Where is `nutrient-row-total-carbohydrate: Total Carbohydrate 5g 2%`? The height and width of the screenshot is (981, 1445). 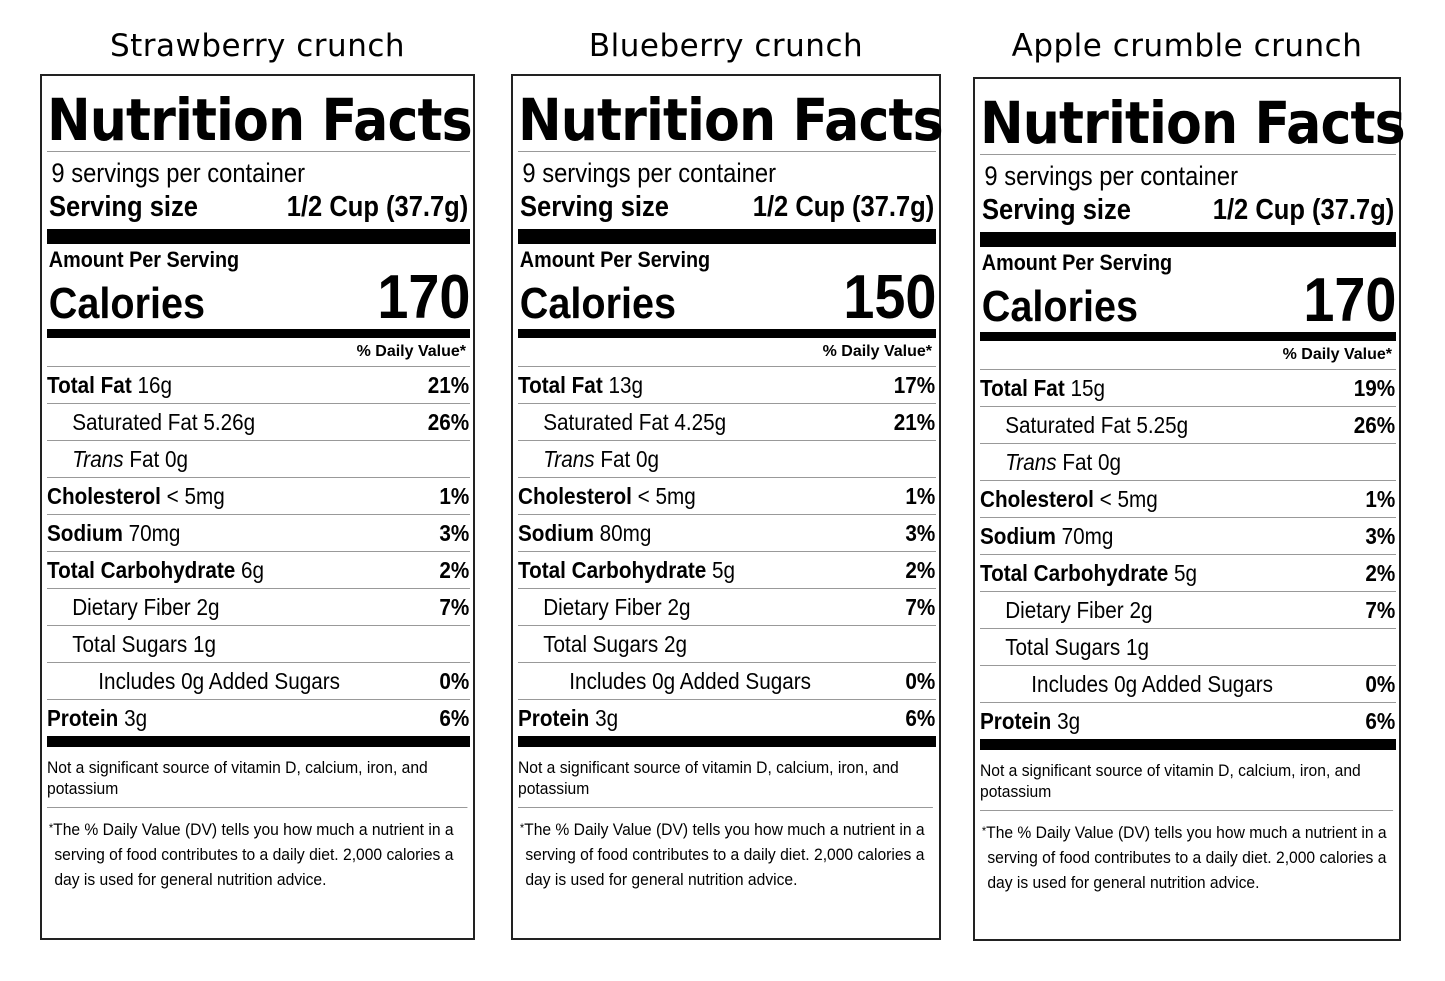 nutrient-row-total-carbohydrate: Total Carbohydrate 5g 2% is located at coordinates (1188, 573).